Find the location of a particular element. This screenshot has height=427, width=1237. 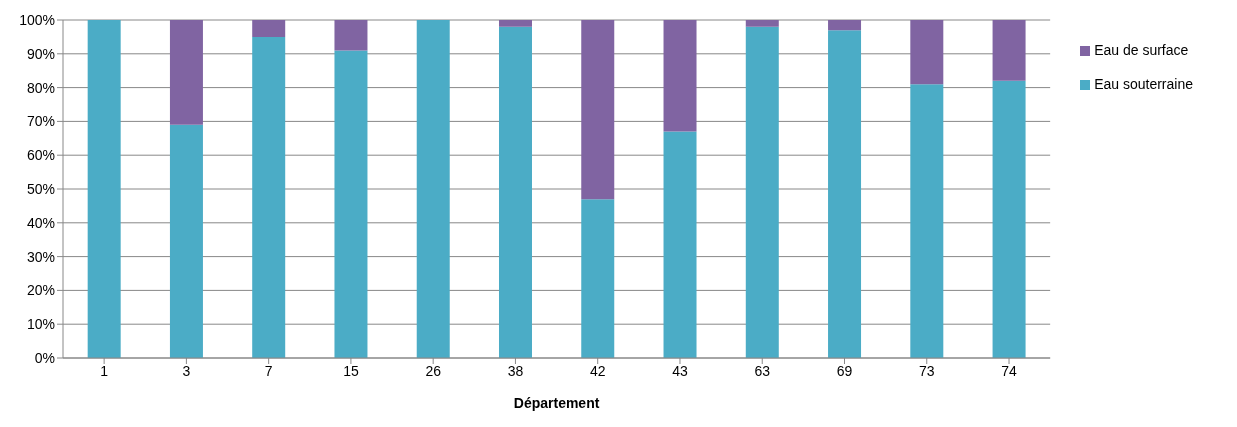

x-tick-label: 1 is located at coordinates (104, 370).